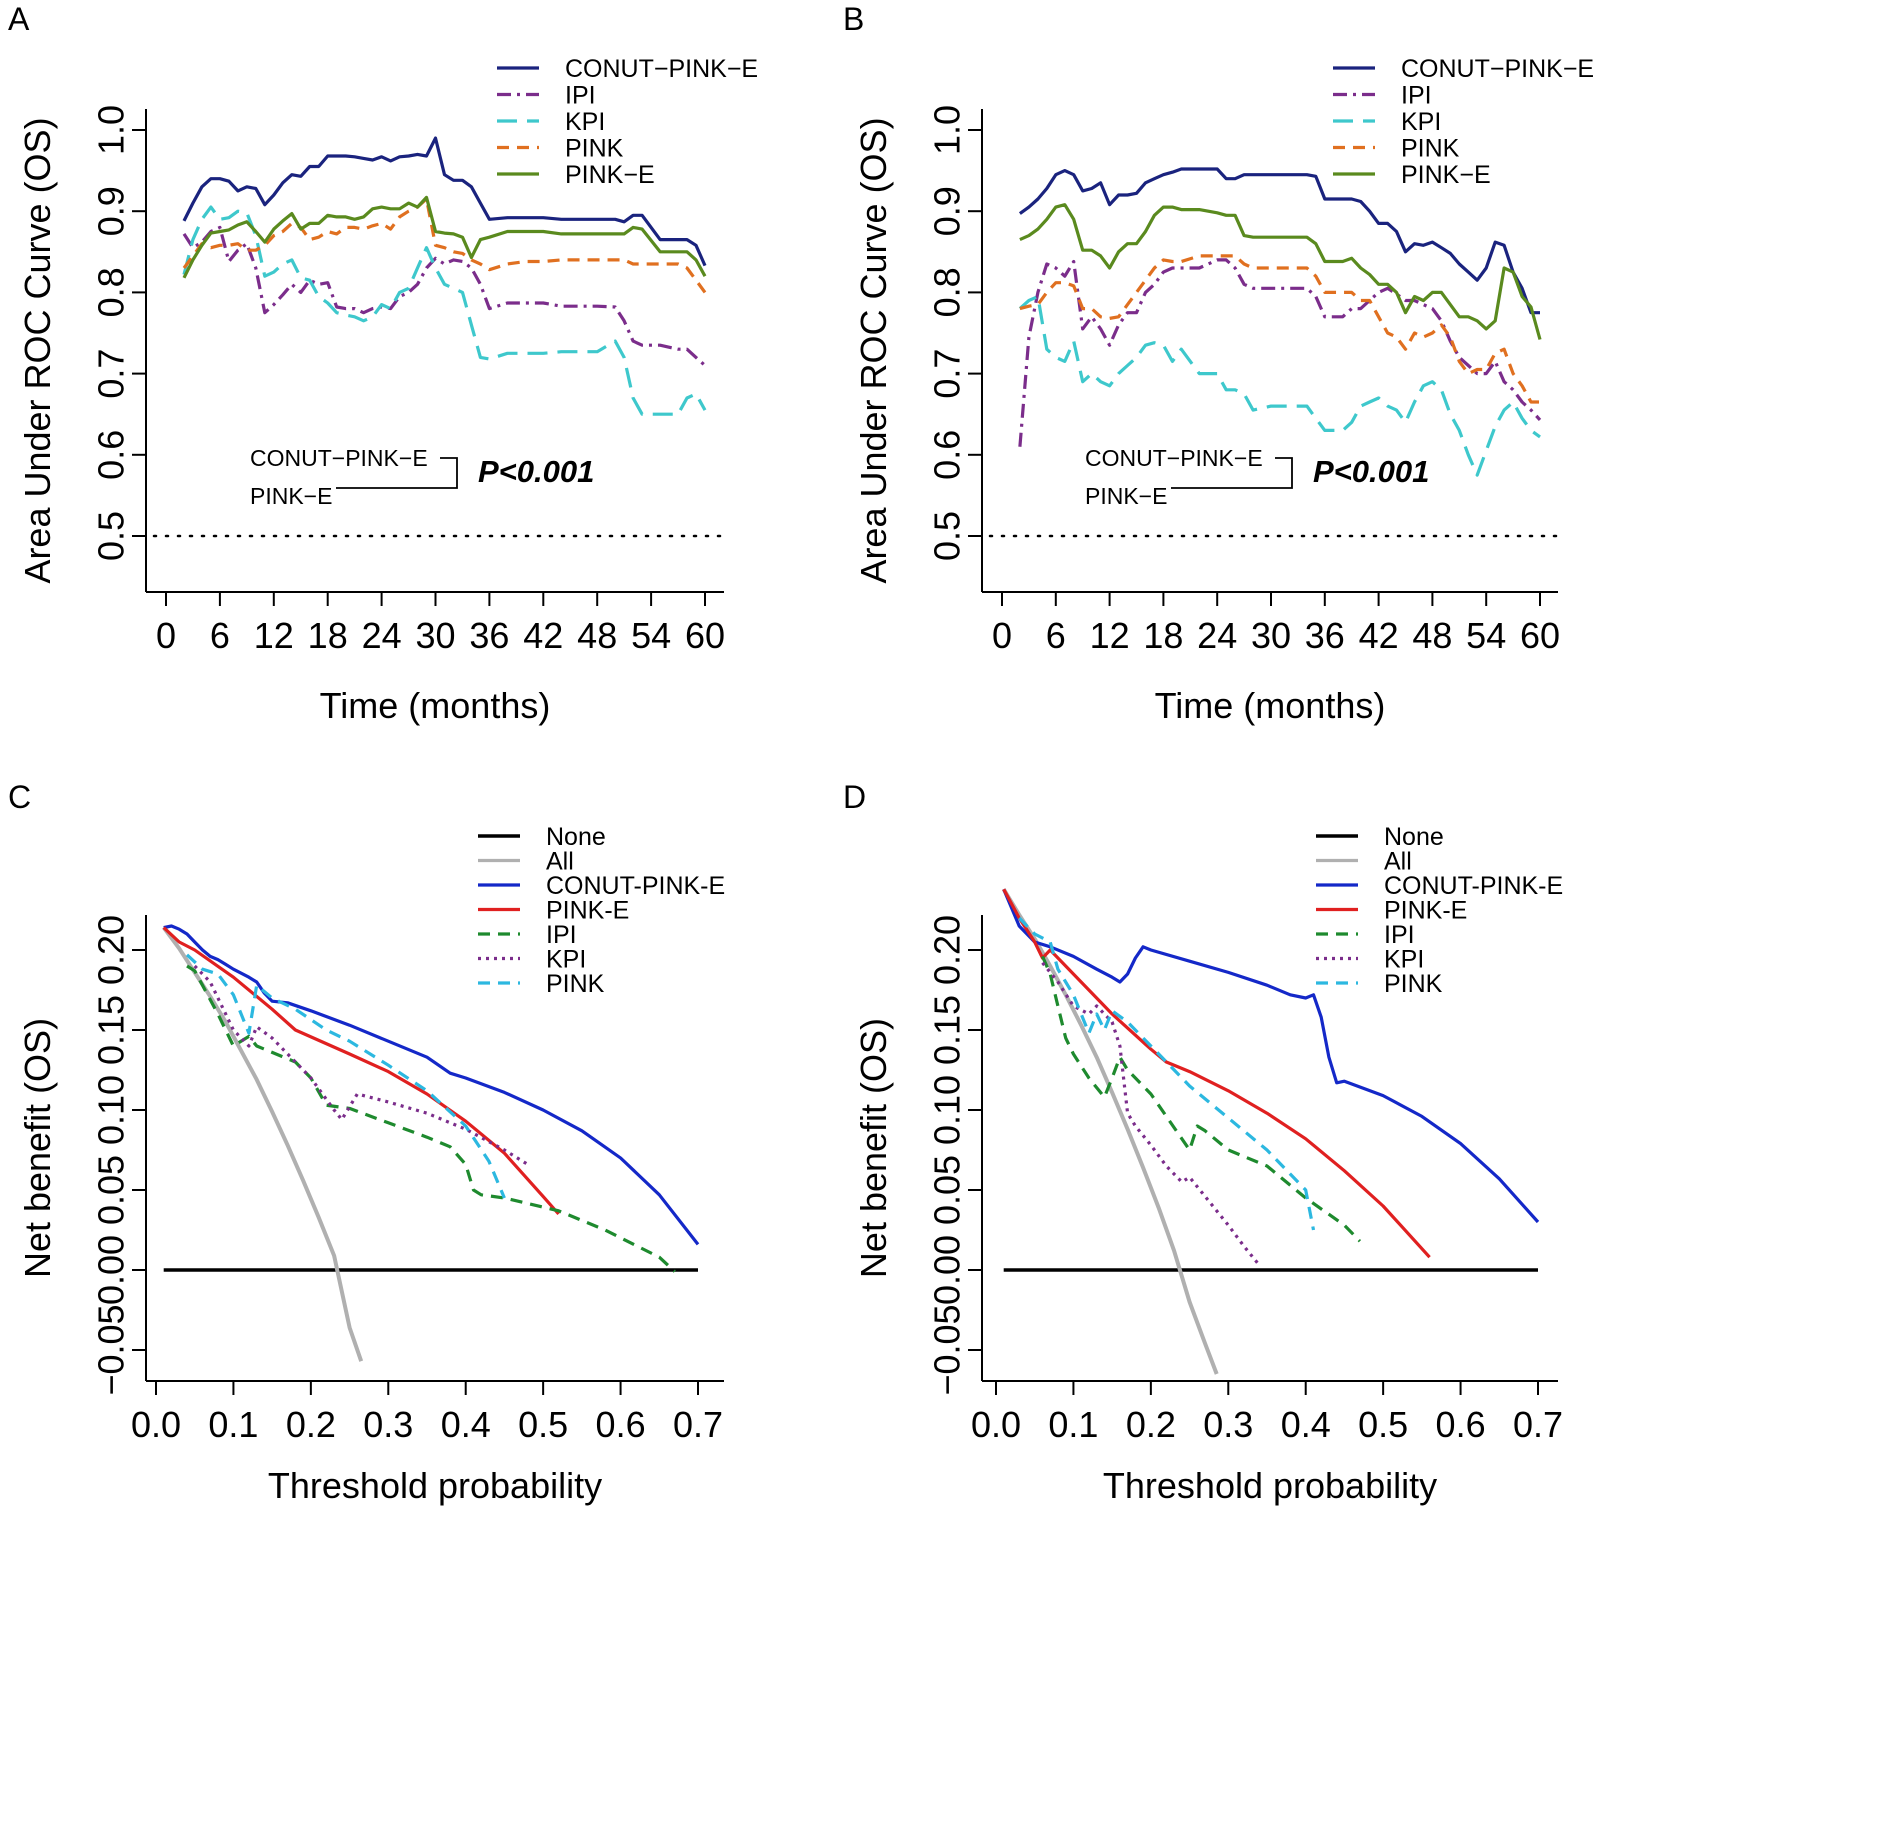 This screenshot has height=1831, width=1902. I want to click on y-axis-title: Net benefit (OS), so click(37, 1148).